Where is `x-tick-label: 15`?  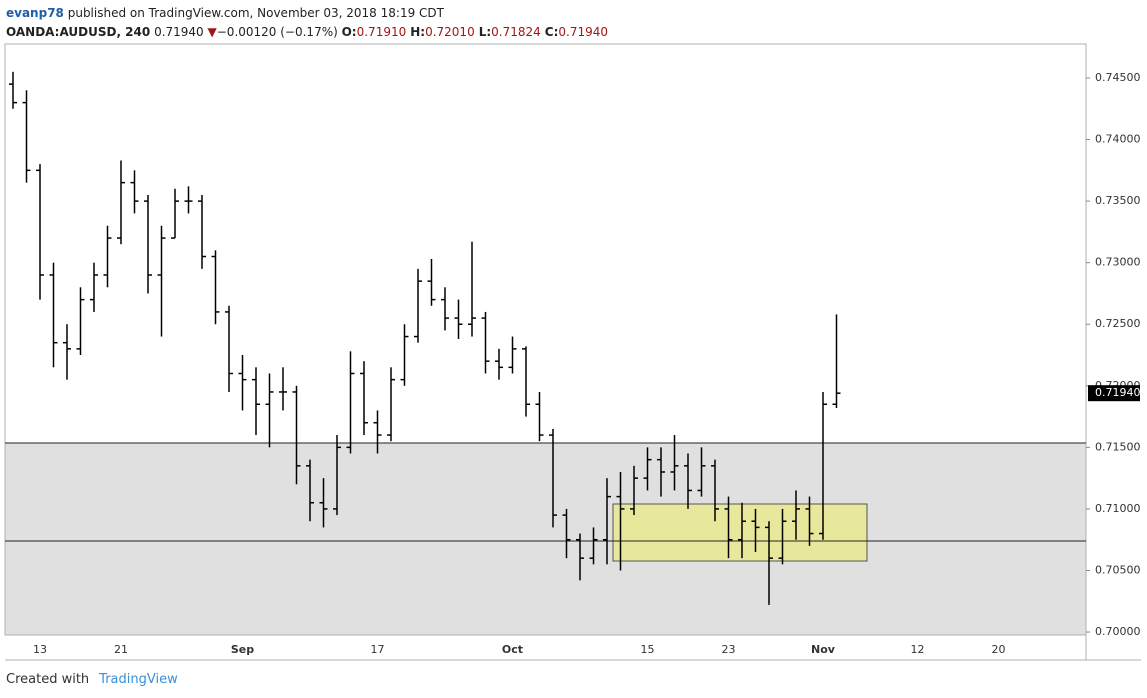 x-tick-label: 15 is located at coordinates (648, 649).